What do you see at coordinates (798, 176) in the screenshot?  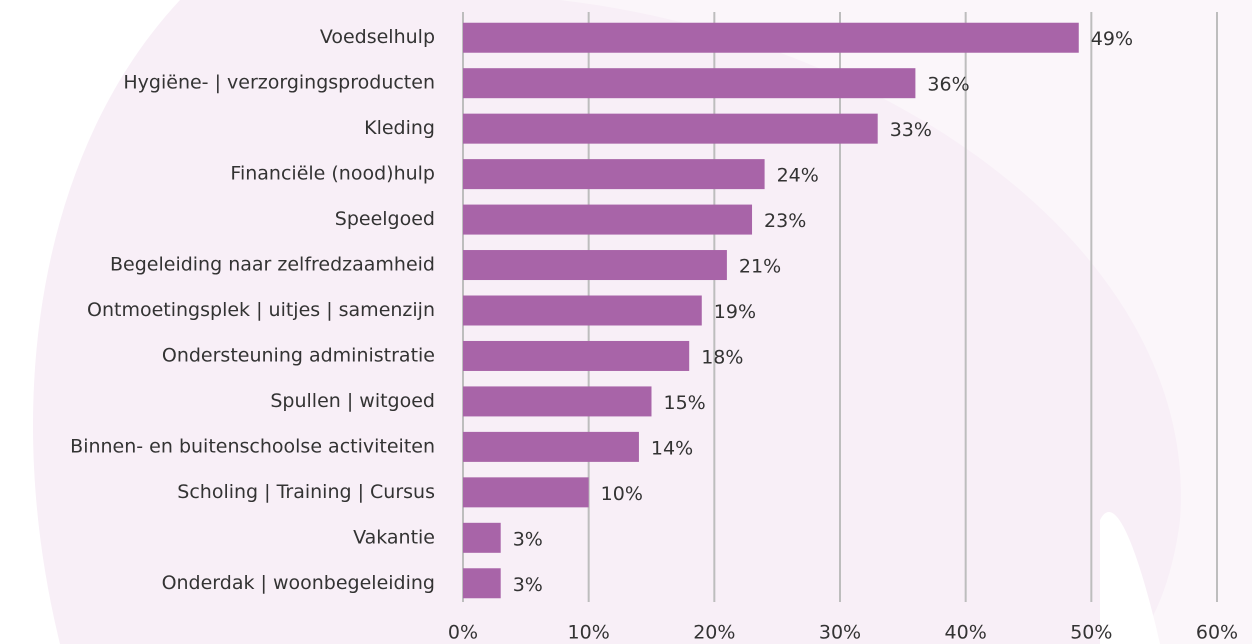 I see `data-label: 24%` at bounding box center [798, 176].